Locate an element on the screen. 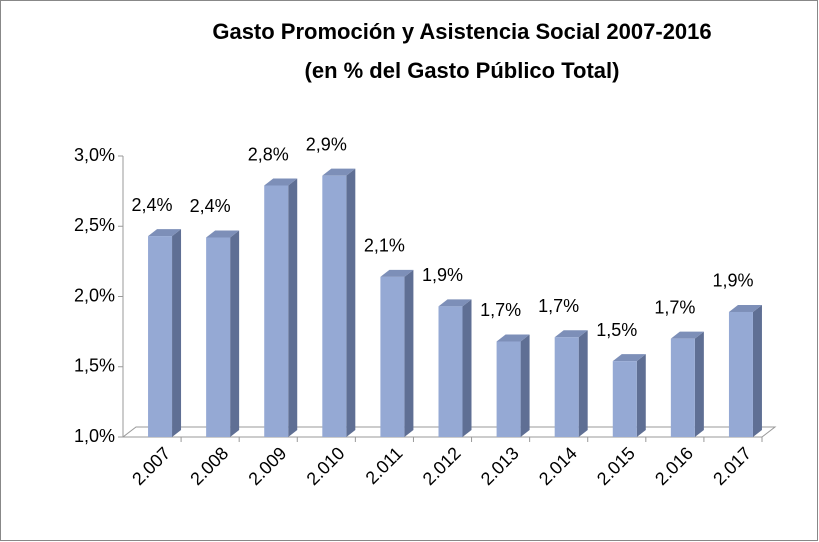 The height and width of the screenshot is (542, 819). y-tick-label: 2,0% is located at coordinates (94, 295).